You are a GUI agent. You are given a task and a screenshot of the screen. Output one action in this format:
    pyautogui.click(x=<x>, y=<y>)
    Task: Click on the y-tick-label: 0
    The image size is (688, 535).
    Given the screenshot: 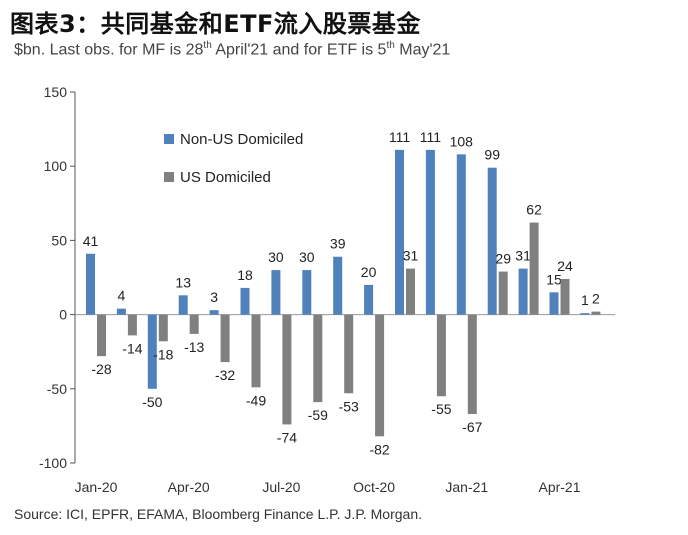 What is the action you would take?
    pyautogui.click(x=63, y=315)
    